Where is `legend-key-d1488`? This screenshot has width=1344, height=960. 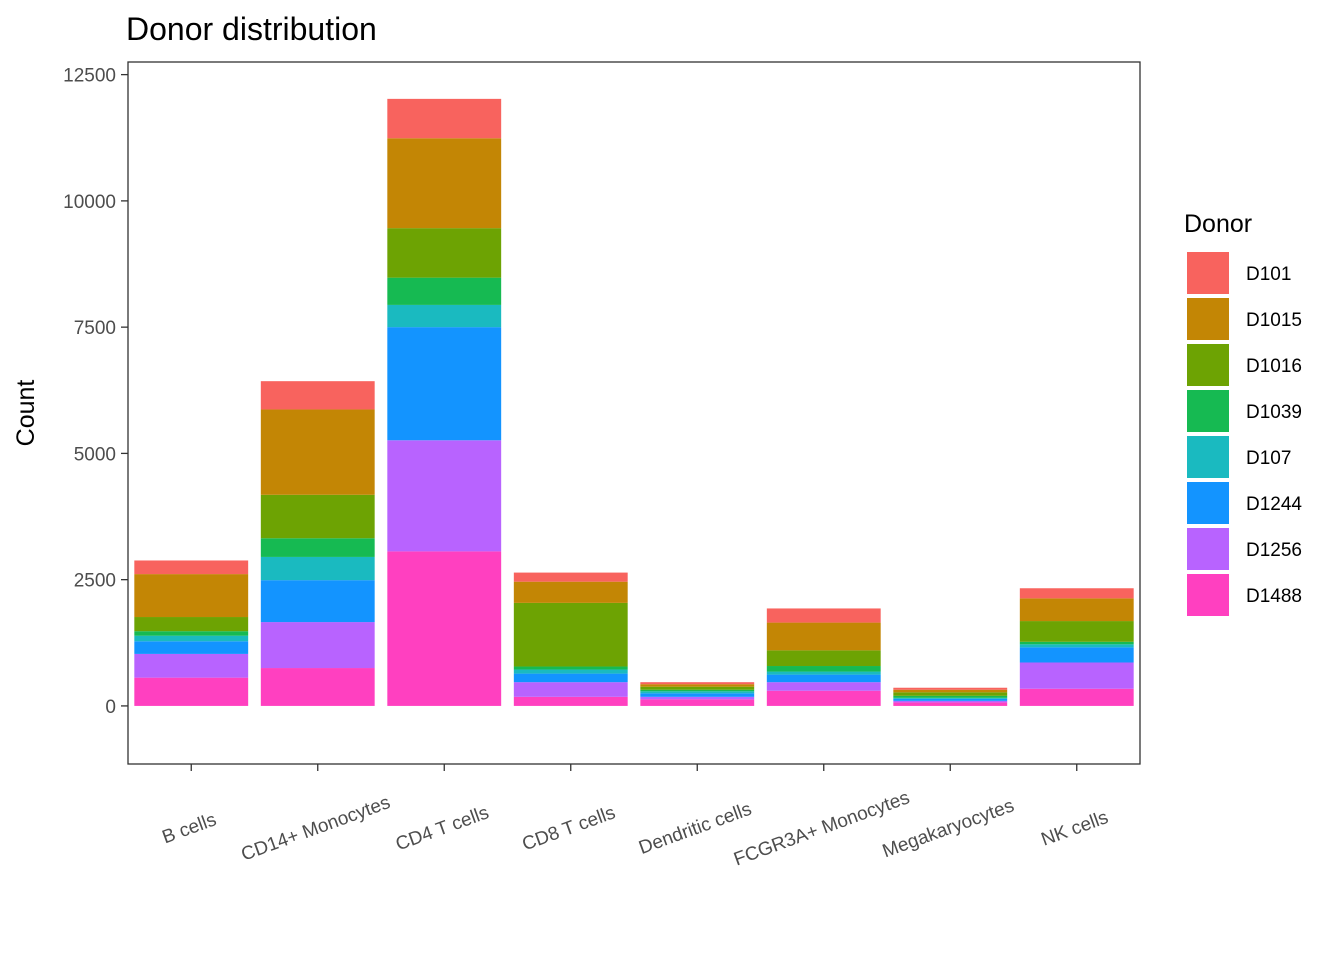
legend-key-d1488 is located at coordinates (1208, 595).